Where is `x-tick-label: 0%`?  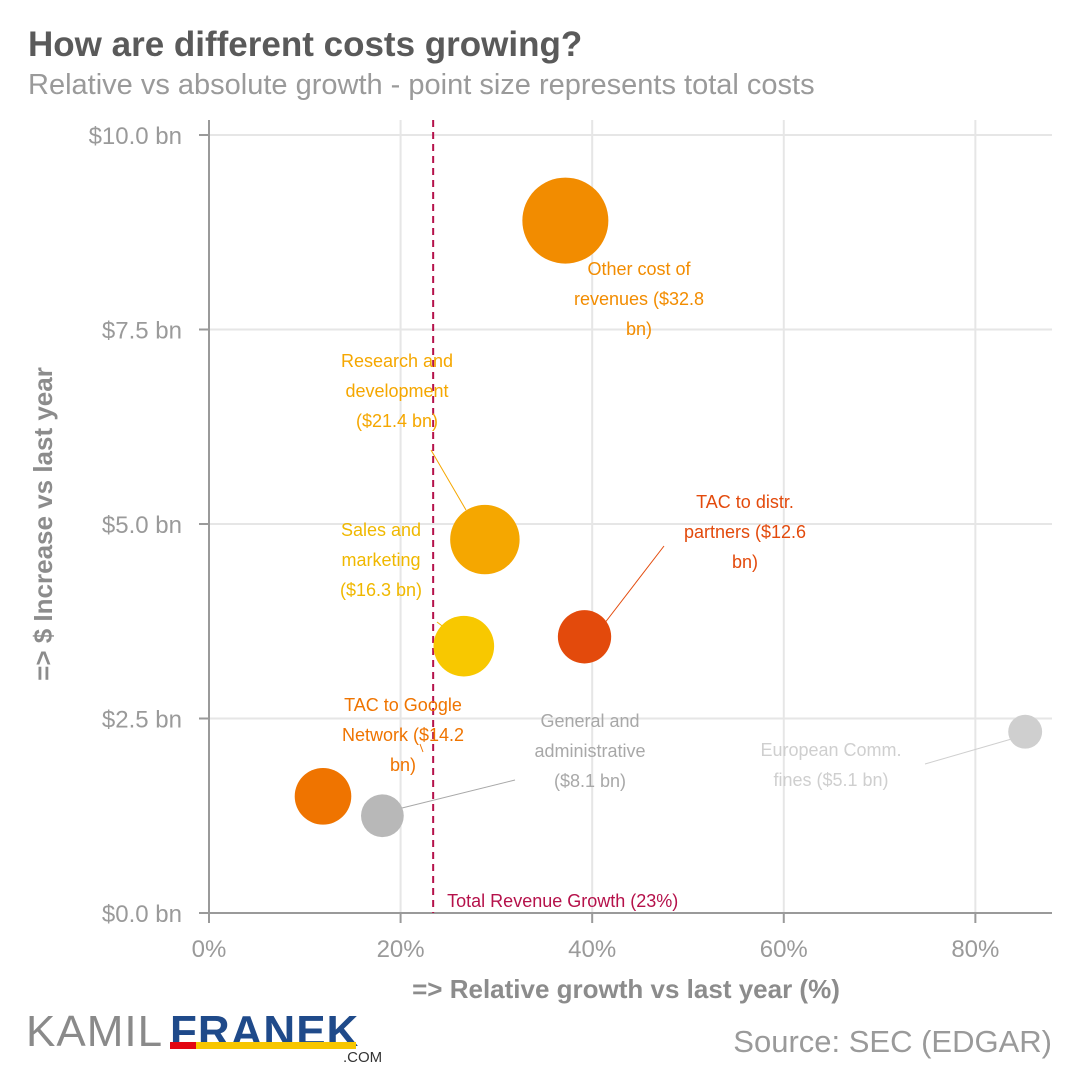 x-tick-label: 0% is located at coordinates (209, 949).